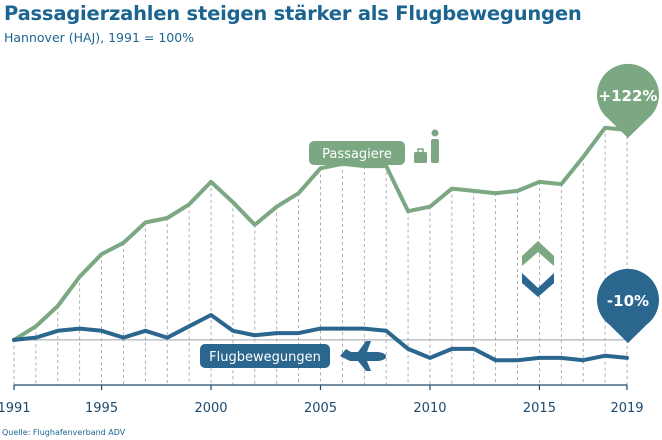 The image size is (662, 440). I want to click on series-label: Flugbewegungen, so click(265, 357).